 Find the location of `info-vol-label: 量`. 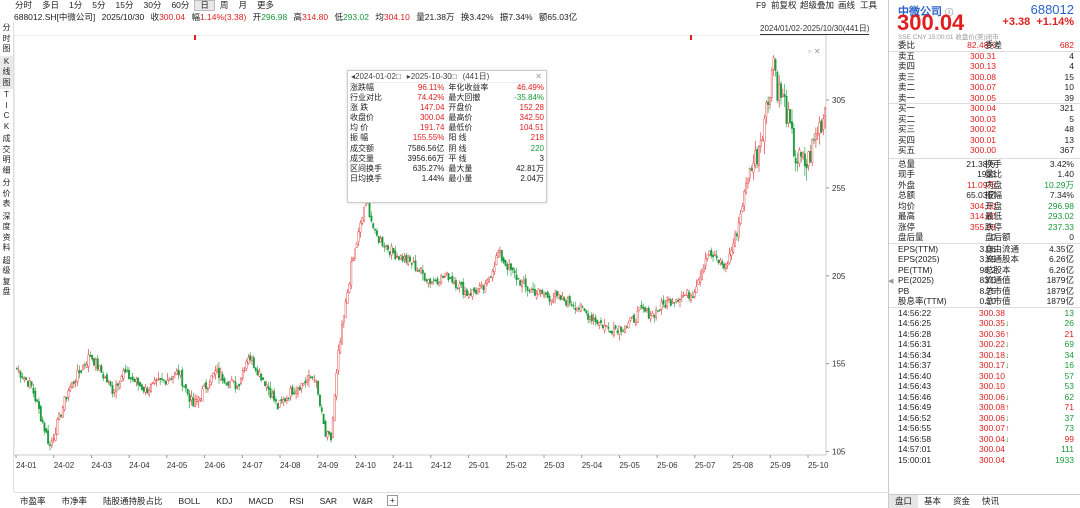

info-vol-label: 量 is located at coordinates (420, 17).